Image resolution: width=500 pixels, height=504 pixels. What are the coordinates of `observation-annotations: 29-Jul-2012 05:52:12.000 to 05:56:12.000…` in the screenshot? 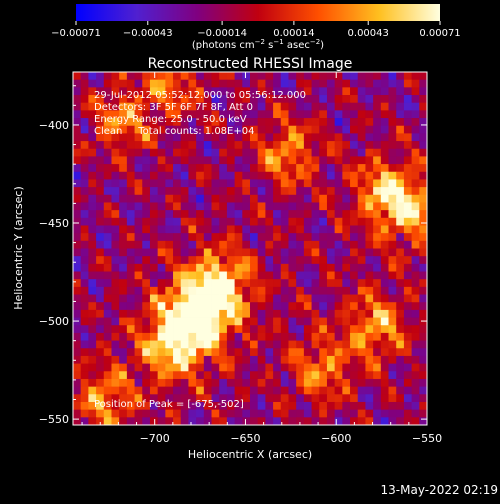 It's located at (200, 113).